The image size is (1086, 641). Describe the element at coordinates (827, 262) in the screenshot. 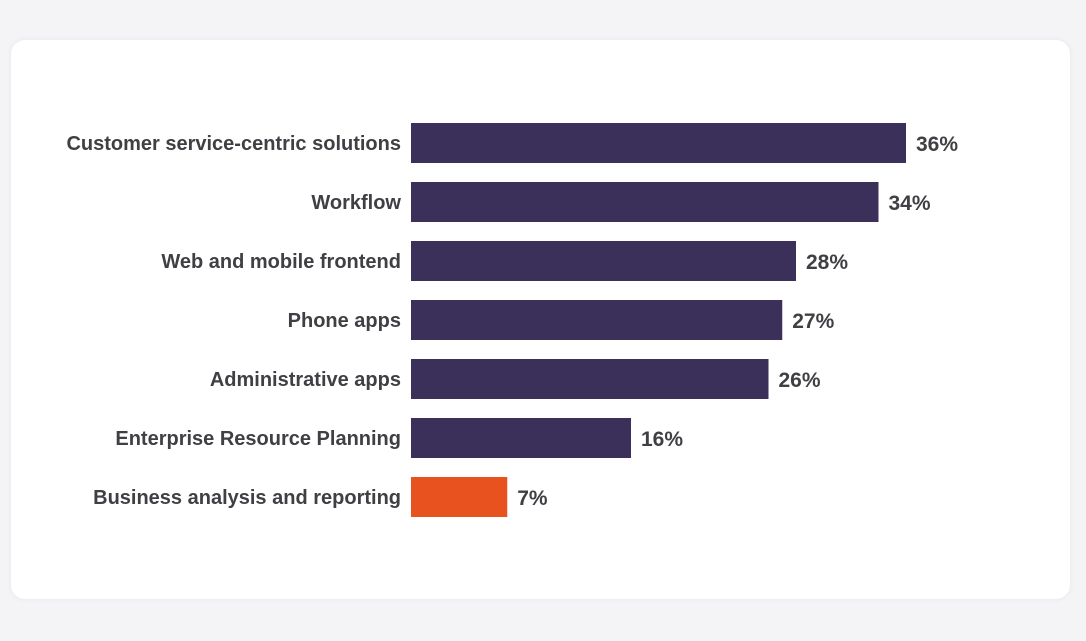

I see `value-label-3: 28%` at that location.